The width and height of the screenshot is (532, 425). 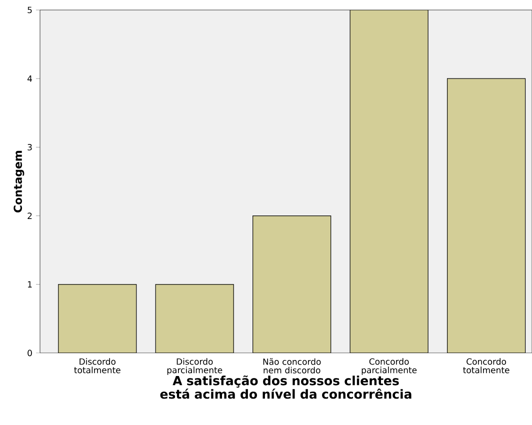 I want to click on y-tick-label: 5, so click(x=30, y=10).